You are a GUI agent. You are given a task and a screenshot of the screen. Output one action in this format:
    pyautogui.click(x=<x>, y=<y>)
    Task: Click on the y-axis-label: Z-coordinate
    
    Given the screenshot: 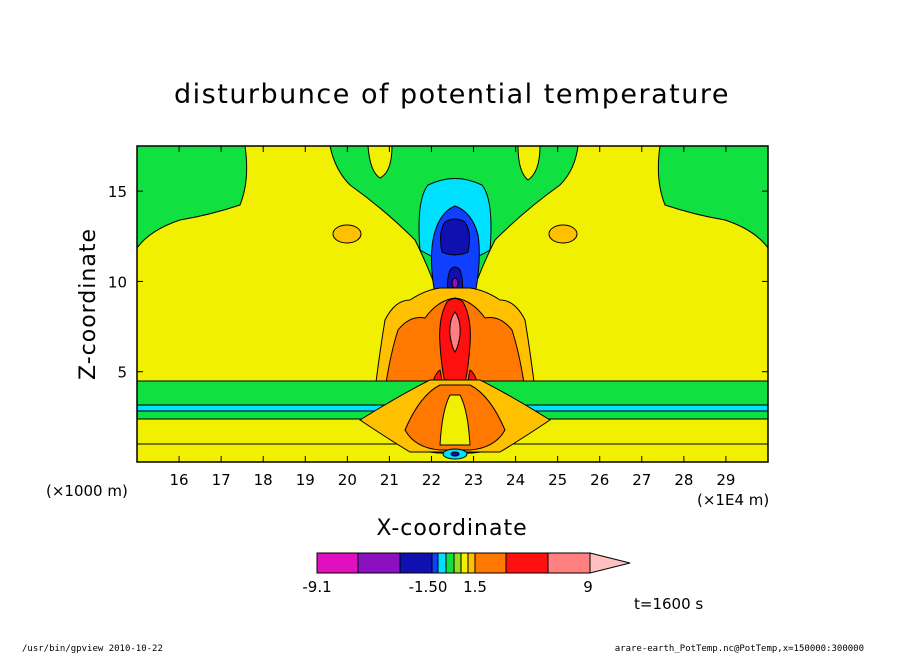 What is the action you would take?
    pyautogui.click(x=88, y=304)
    